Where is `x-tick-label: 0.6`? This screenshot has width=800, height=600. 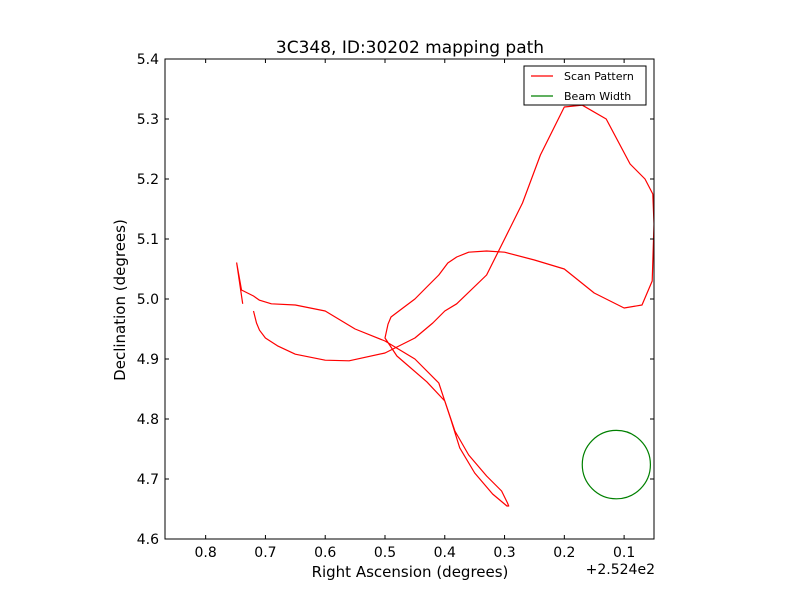 x-tick-label: 0.6 is located at coordinates (325, 553).